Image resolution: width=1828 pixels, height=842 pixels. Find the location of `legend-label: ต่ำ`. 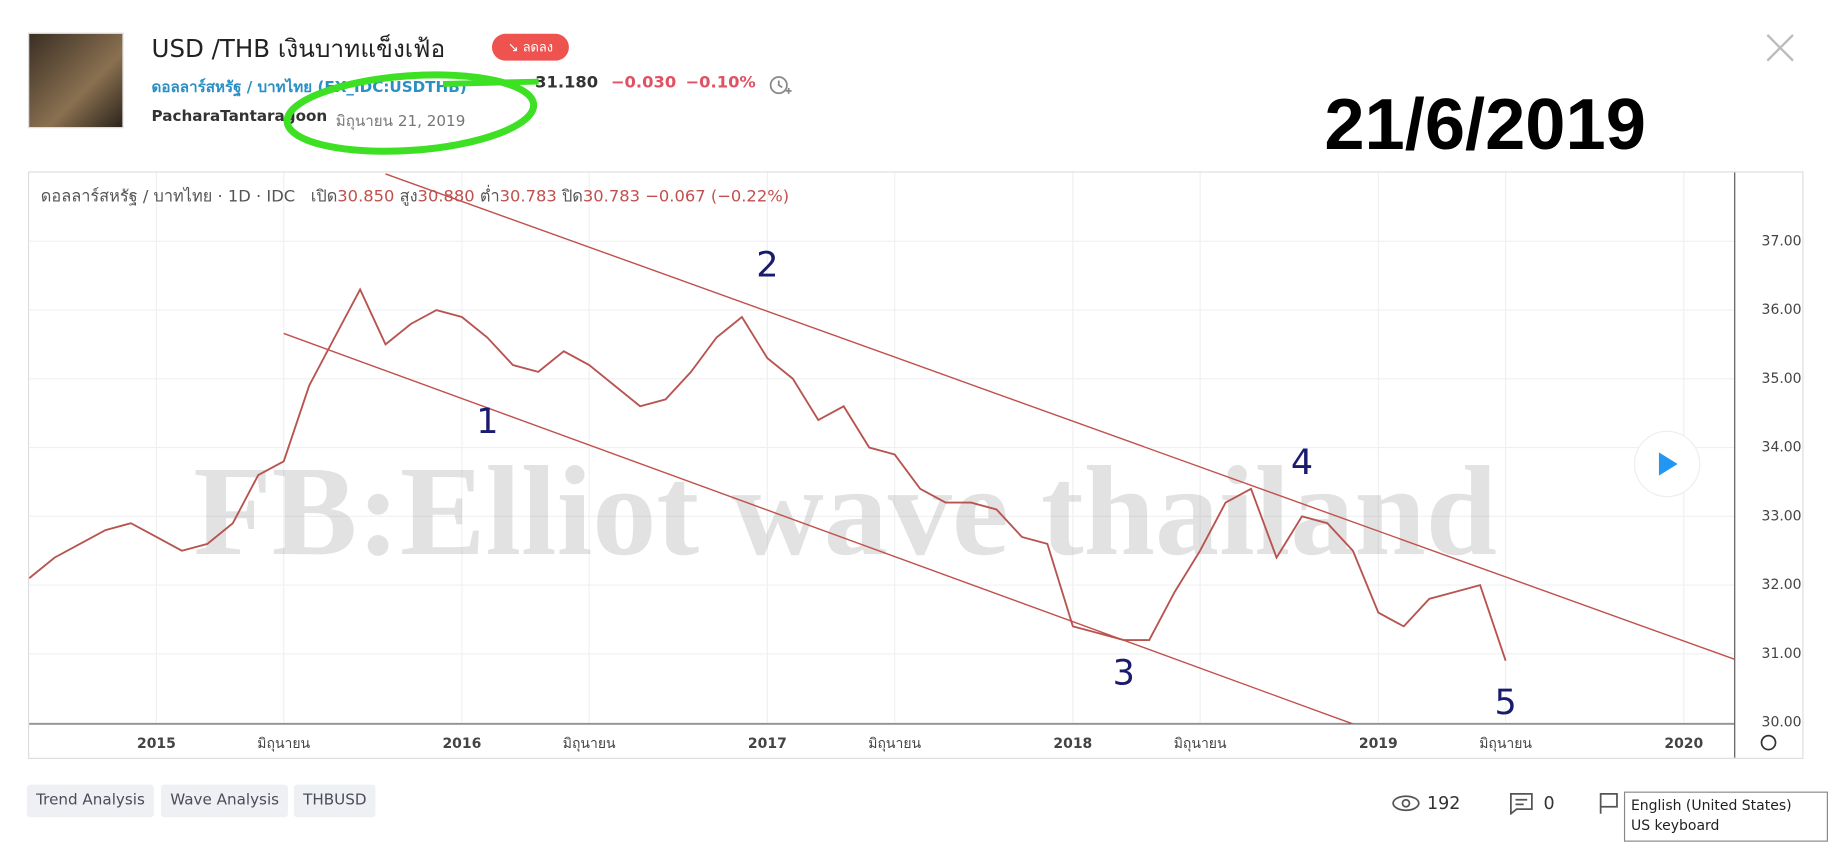

legend-label: ต่ำ is located at coordinates (489, 197).